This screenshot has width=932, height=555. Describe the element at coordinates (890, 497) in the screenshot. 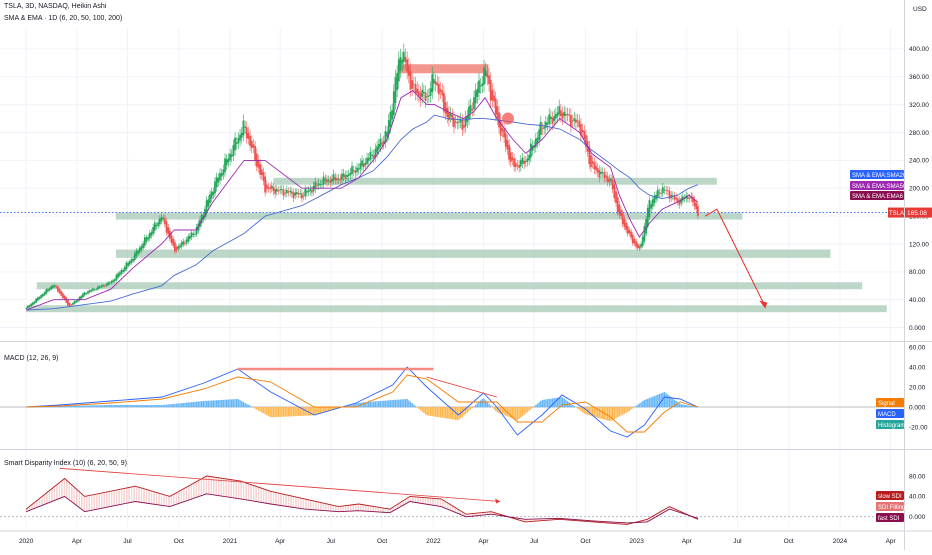

I see `sdi-tag: slow SDI` at that location.